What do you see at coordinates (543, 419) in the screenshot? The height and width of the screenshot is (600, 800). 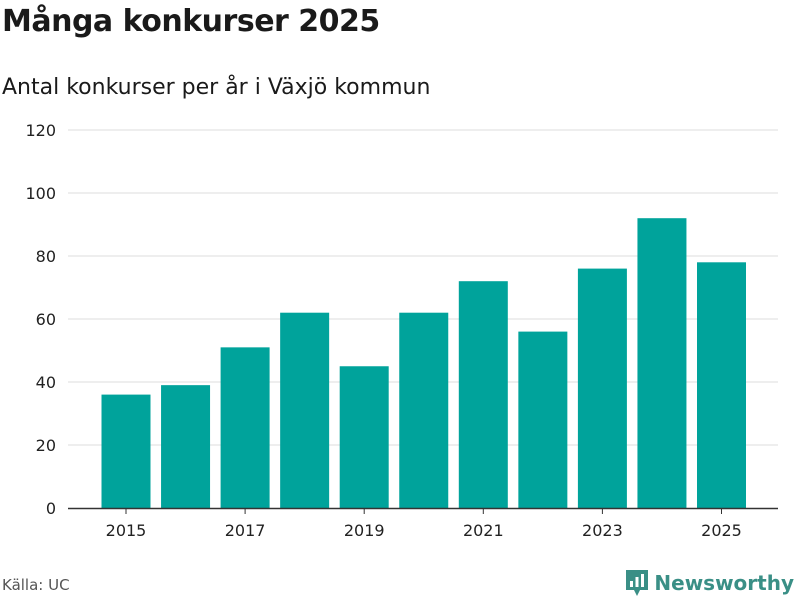 I see `bar-2022` at bounding box center [543, 419].